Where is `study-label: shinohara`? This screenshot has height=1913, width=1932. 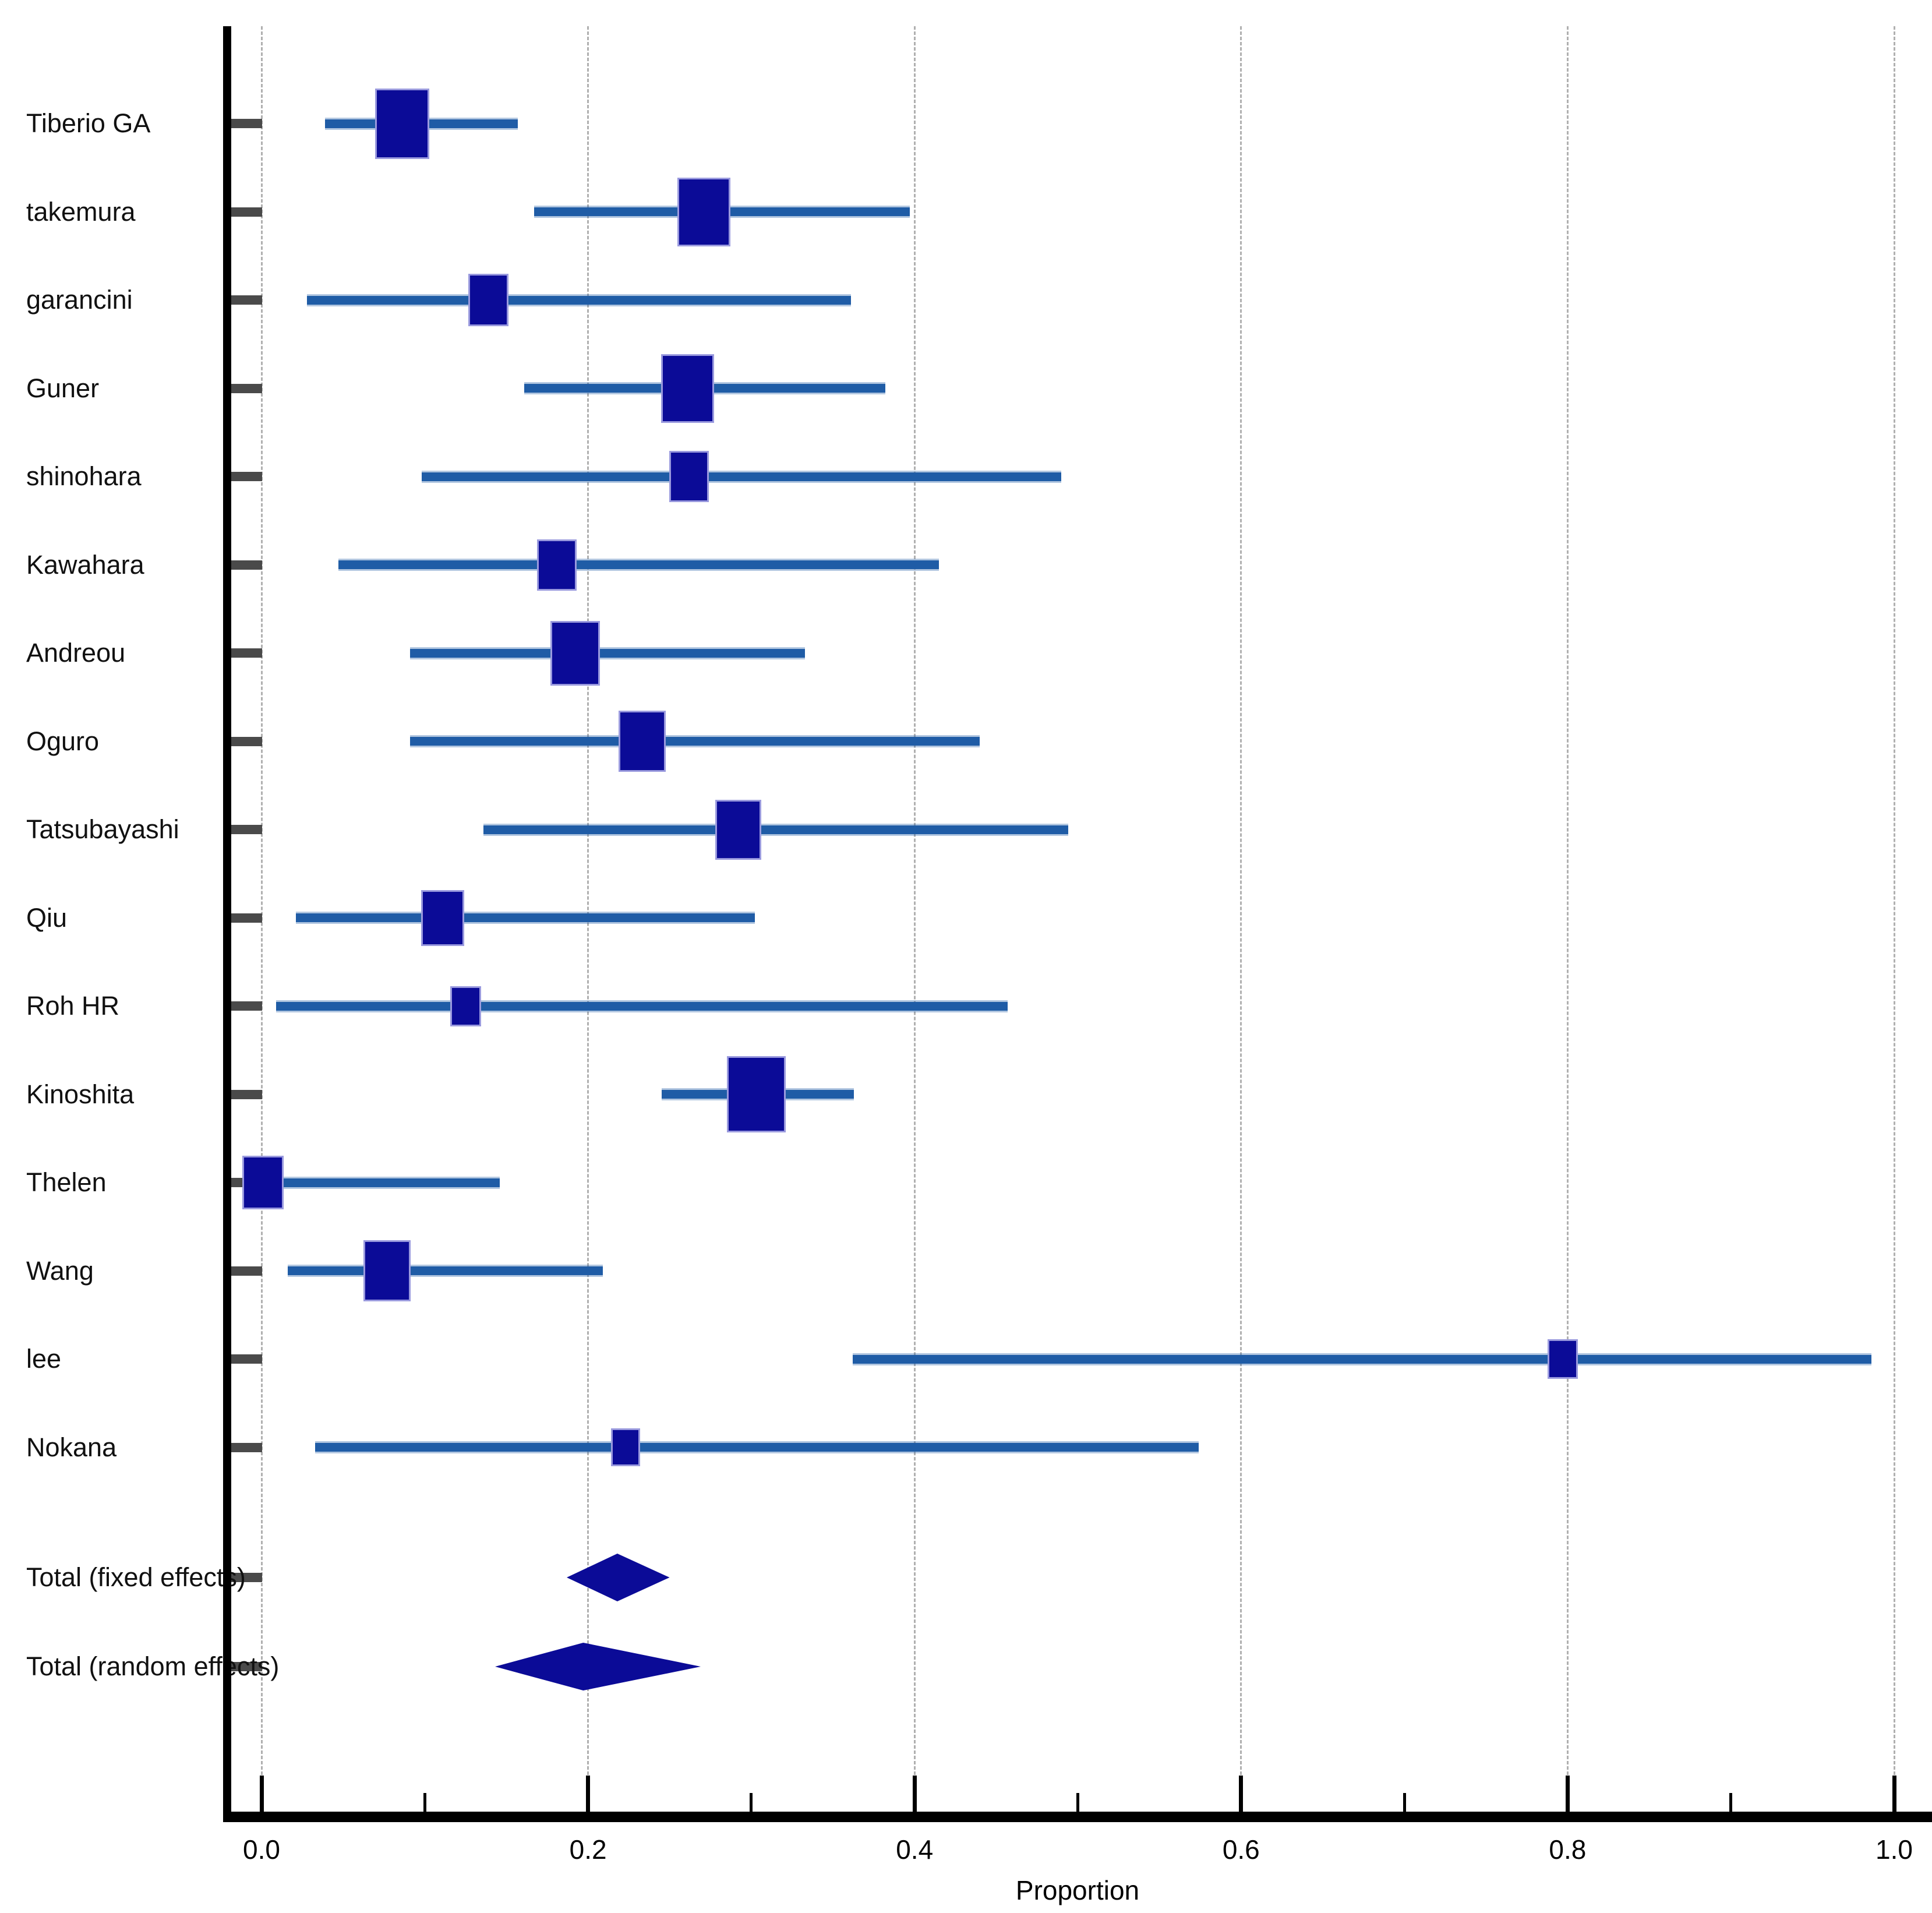 study-label: shinohara is located at coordinates (84, 476).